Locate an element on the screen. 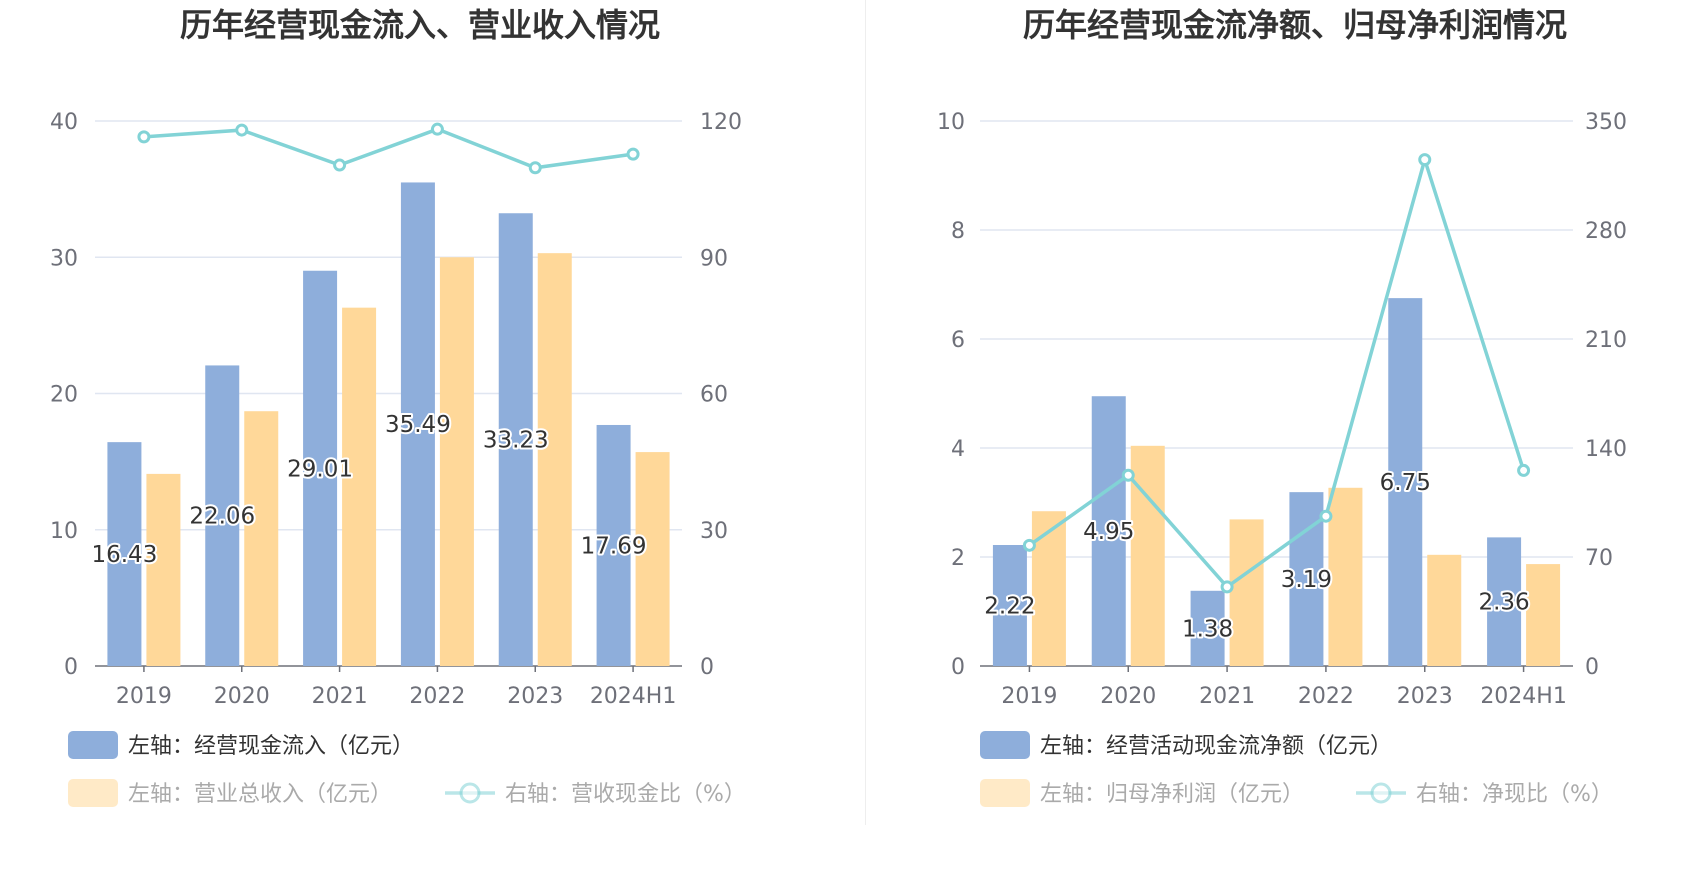  bar-data-label: 29.01 is located at coordinates (320, 469).